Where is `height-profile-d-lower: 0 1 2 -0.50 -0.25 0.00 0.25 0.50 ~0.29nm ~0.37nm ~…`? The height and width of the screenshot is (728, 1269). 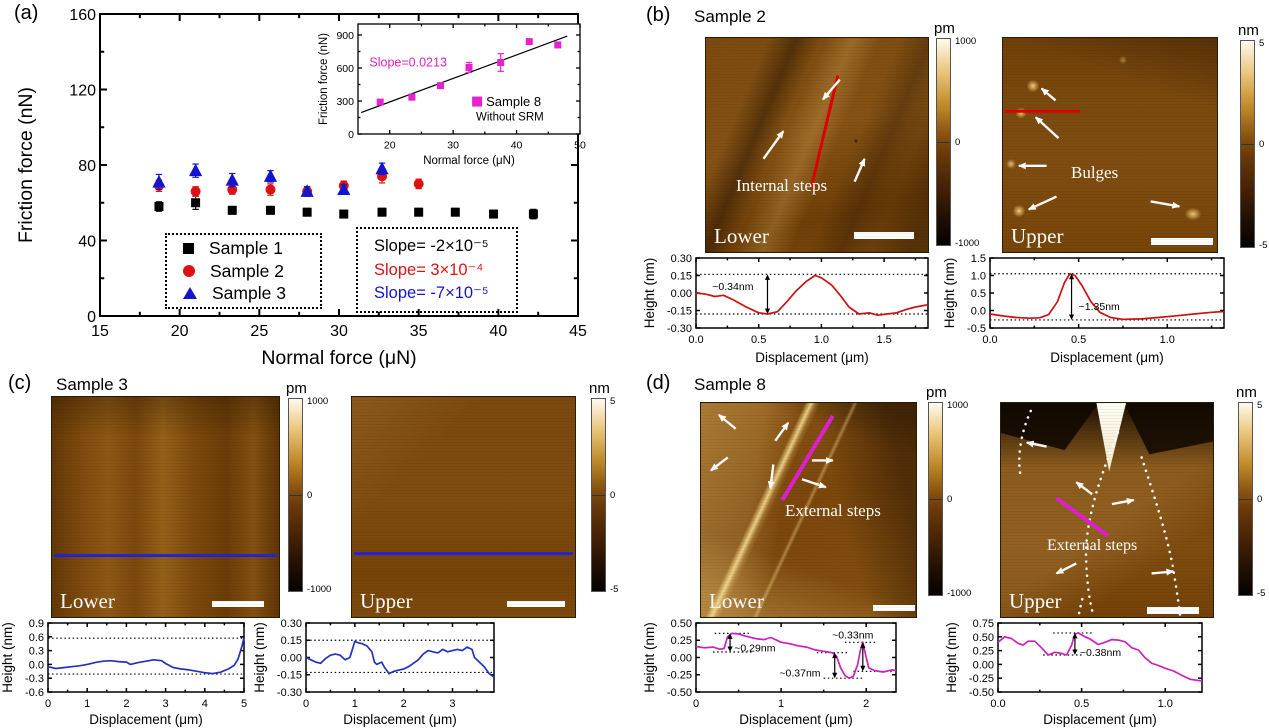
height-profile-d-lower: 0 1 2 -0.50 -0.25 0.00 0.25 0.50 ~0.29nm ~0.37nm ~… is located at coordinates (770, 672).